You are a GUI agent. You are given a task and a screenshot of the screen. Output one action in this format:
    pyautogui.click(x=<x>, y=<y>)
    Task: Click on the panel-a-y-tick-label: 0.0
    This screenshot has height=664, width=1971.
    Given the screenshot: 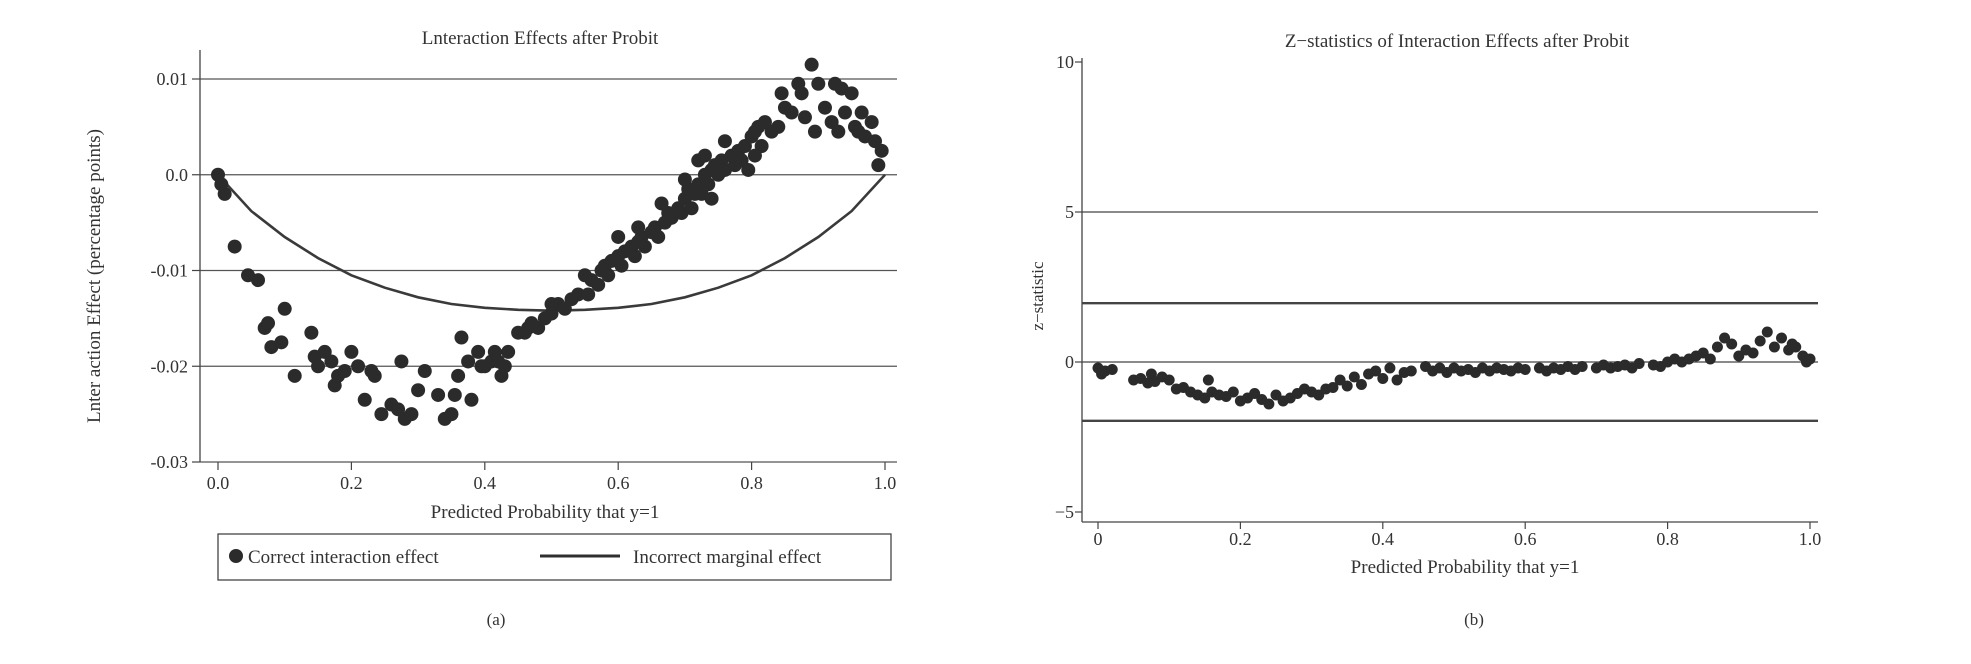 What is the action you would take?
    pyautogui.click(x=177, y=175)
    